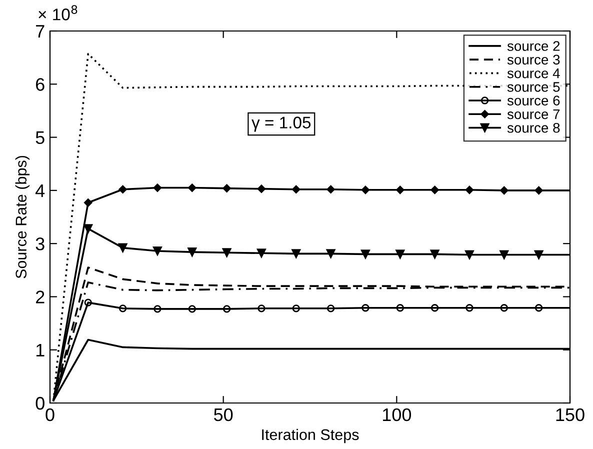 This screenshot has height=449, width=593. I want to click on annotation: γ = 1.05, so click(281, 124).